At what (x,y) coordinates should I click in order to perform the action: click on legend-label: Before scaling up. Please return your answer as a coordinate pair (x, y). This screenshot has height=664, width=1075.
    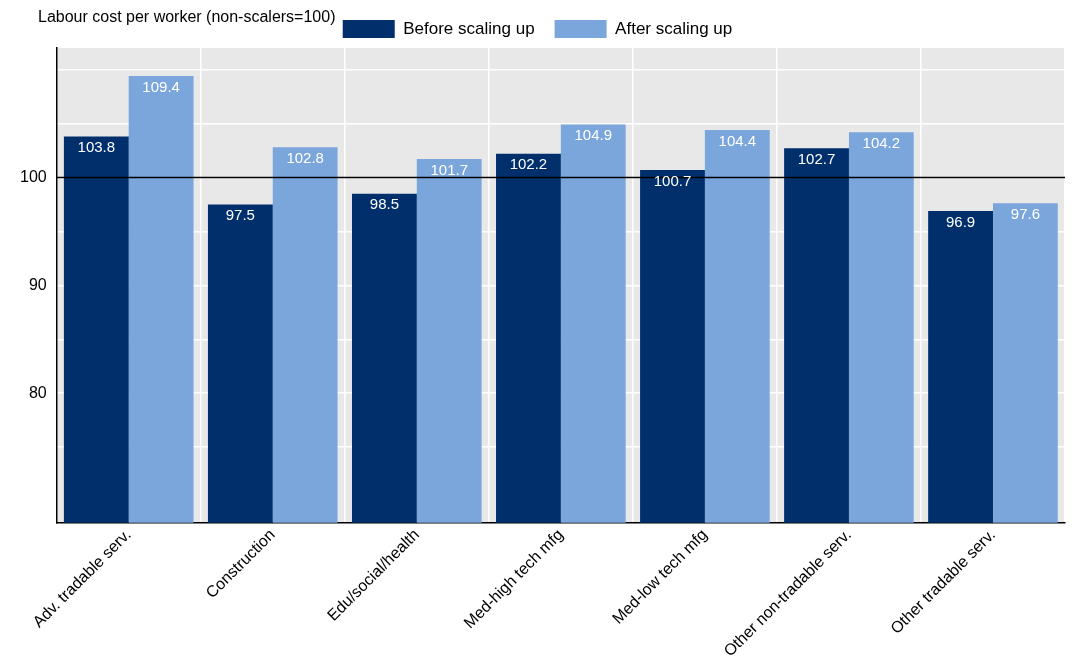
    Looking at the image, I should click on (469, 28).